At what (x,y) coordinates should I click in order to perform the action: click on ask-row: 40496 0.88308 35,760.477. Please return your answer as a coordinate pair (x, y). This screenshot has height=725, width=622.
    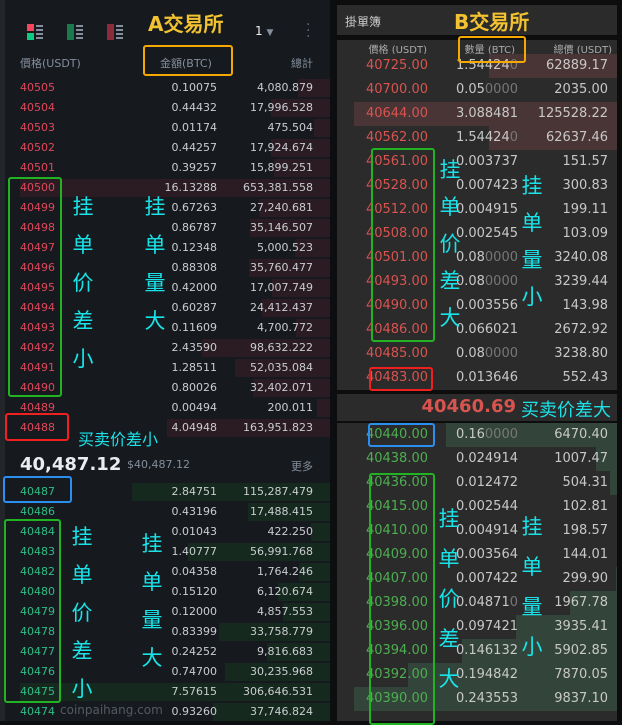
    Looking at the image, I should click on (167, 268).